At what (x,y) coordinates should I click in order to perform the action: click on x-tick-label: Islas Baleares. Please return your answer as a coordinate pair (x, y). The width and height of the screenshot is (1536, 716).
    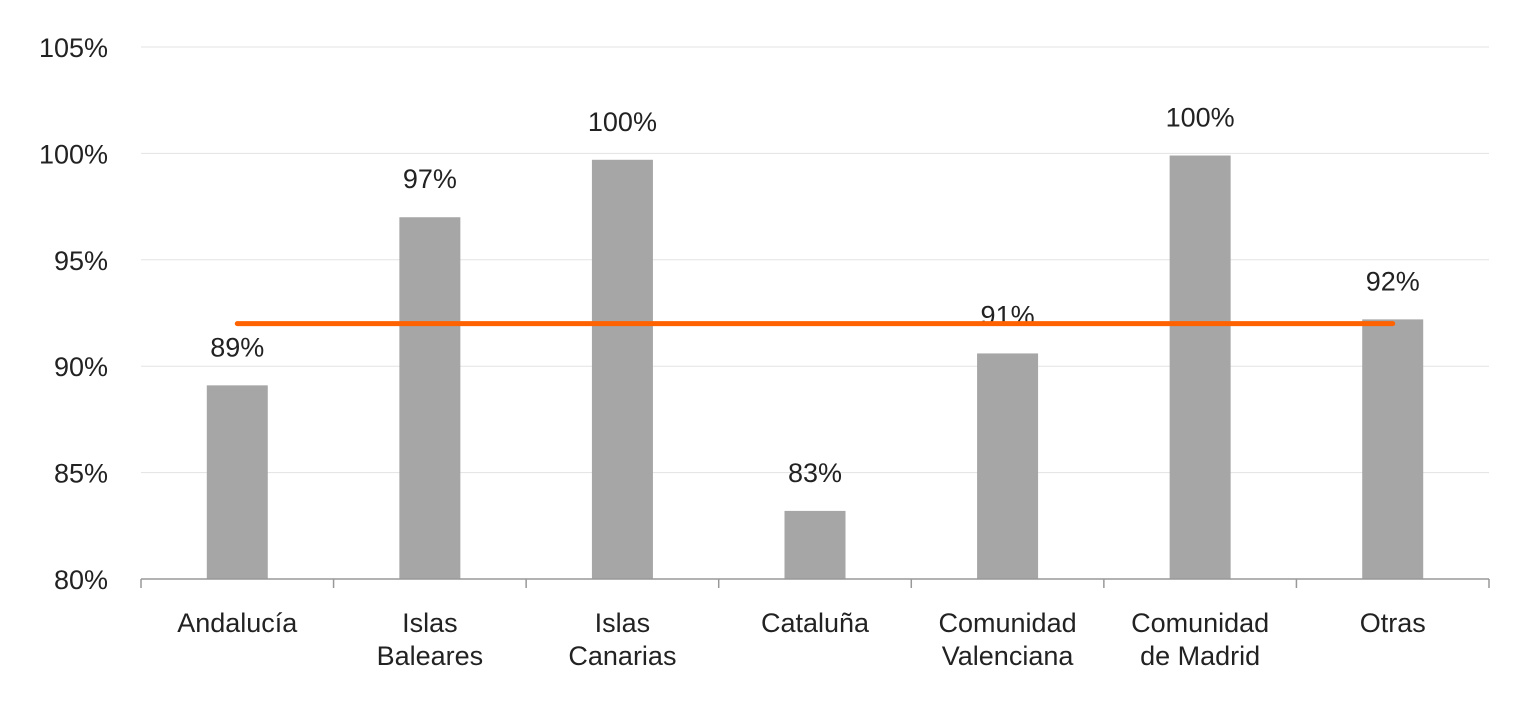
    Looking at the image, I should click on (430, 639).